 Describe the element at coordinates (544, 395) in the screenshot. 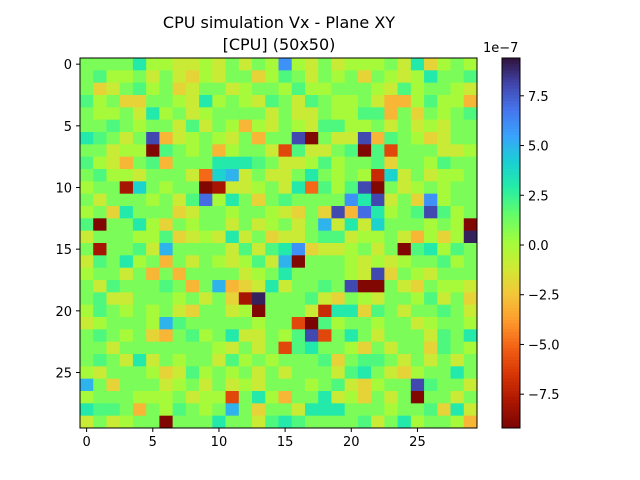

I see `colorbar-tick-label: −7.5` at that location.